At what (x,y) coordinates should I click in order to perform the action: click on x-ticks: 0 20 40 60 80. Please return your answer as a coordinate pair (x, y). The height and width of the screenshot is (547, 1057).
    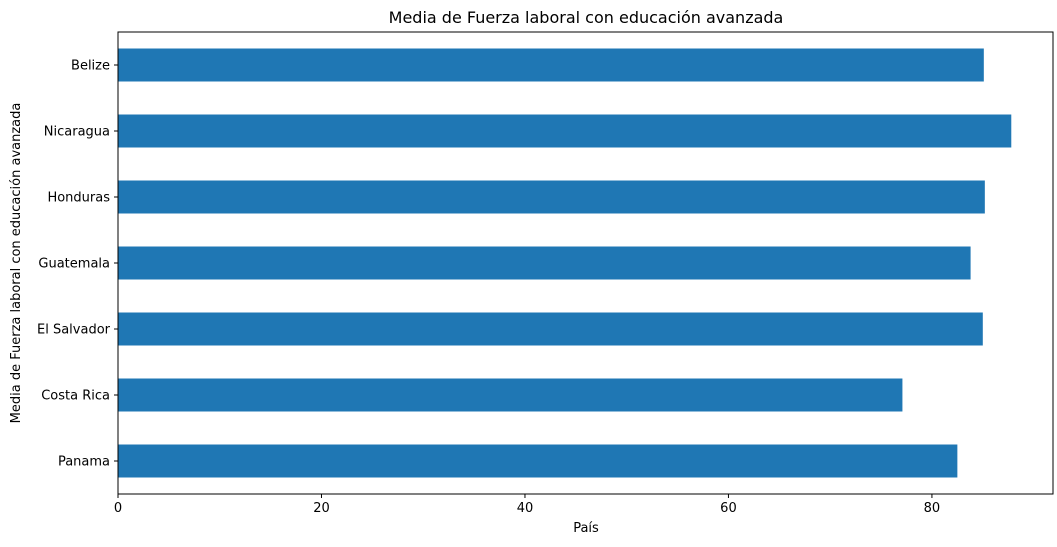
    Looking at the image, I should click on (527, 505).